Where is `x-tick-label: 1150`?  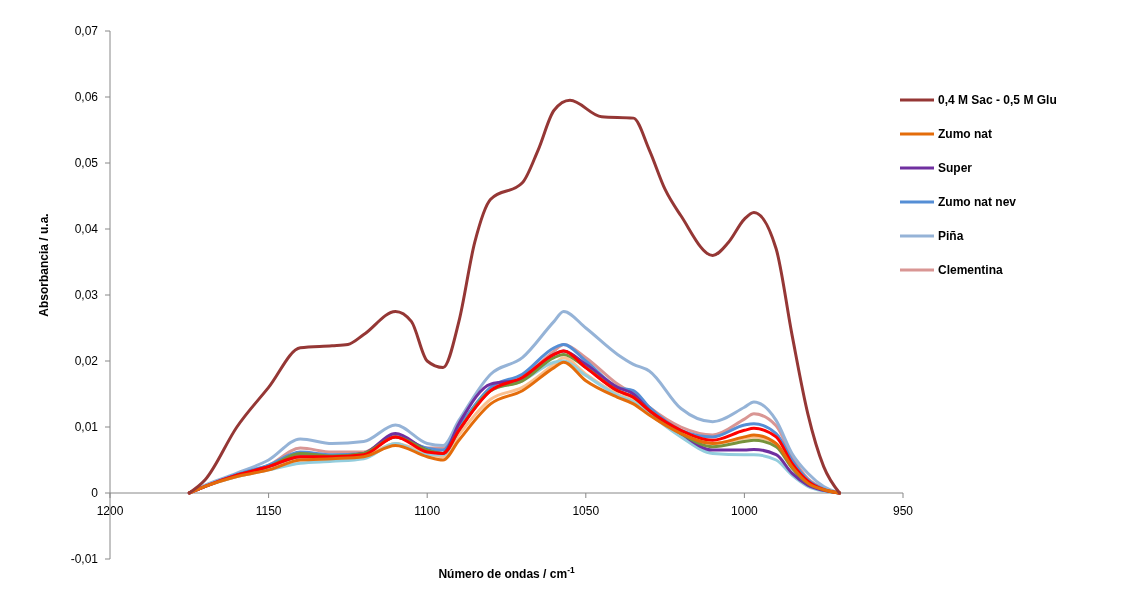 x-tick-label: 1150 is located at coordinates (268, 511).